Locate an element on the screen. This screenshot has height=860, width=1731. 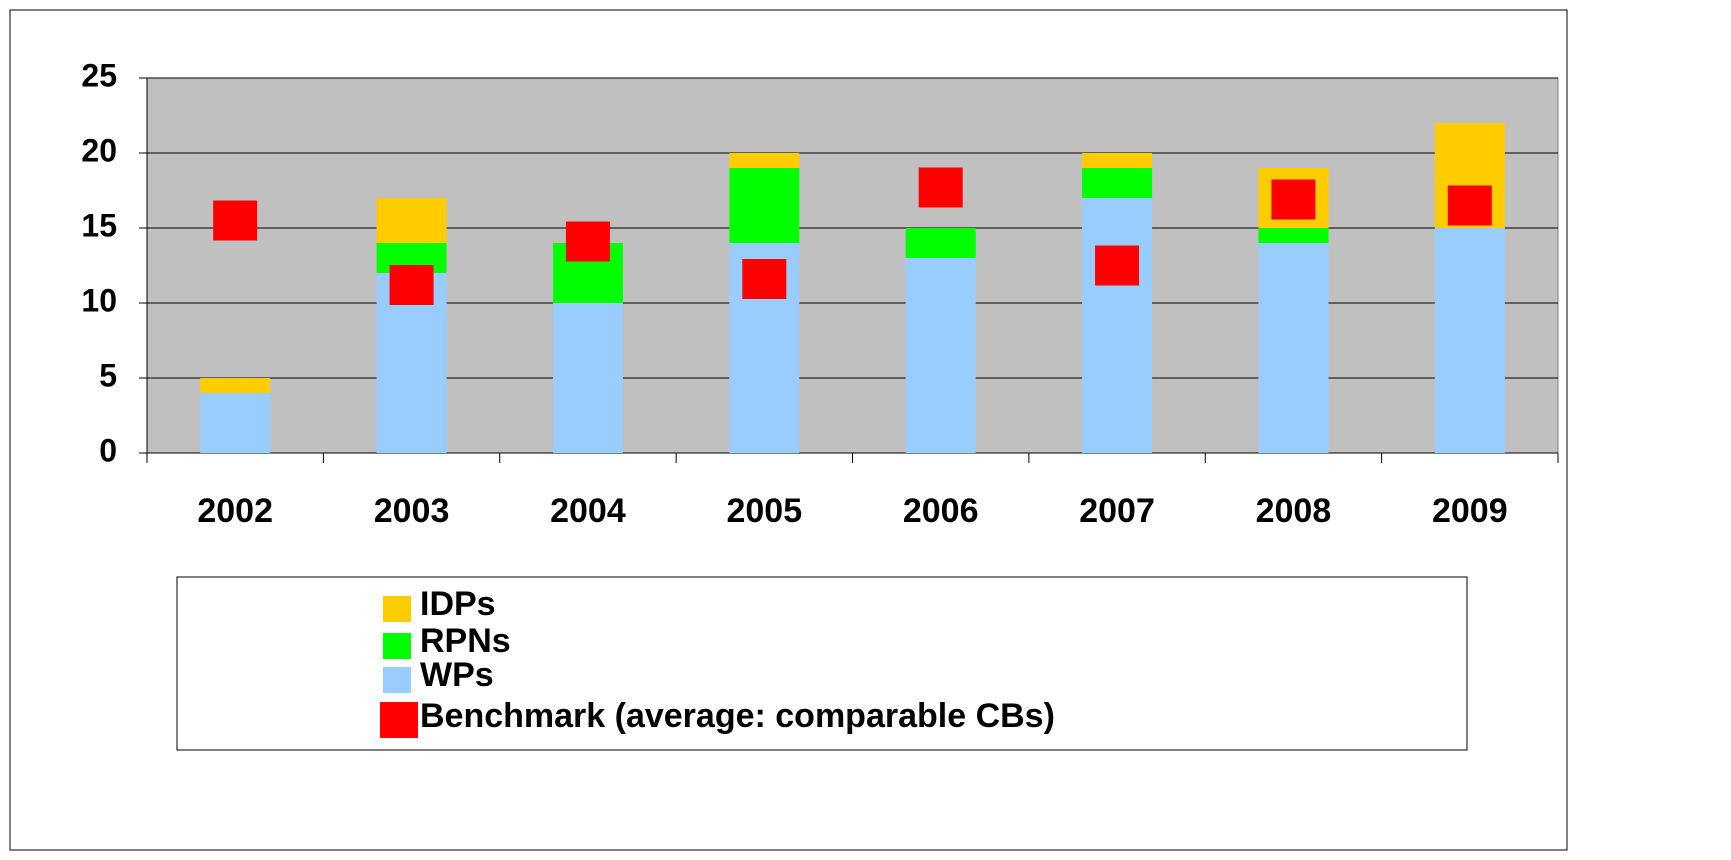
legend-label: IDPs is located at coordinates (458, 604).